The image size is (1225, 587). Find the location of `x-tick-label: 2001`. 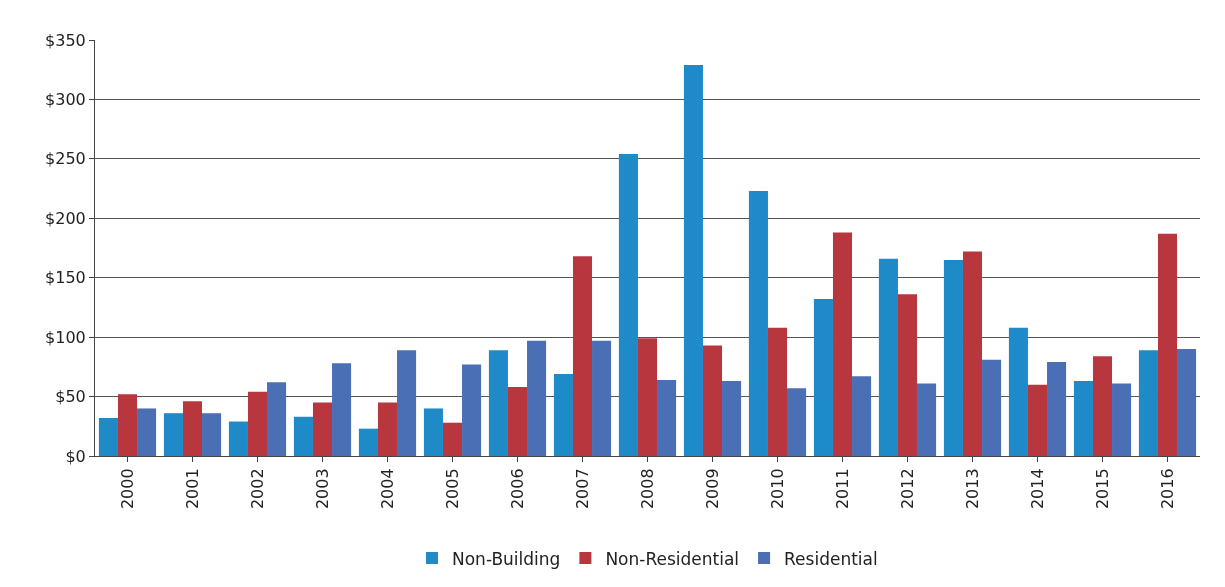

x-tick-label: 2001 is located at coordinates (192, 489).